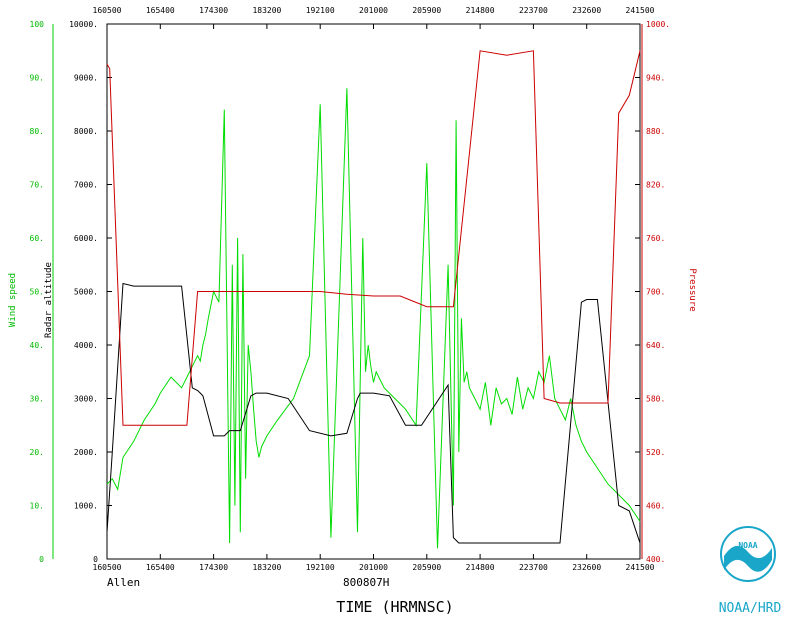 The height and width of the screenshot is (640, 800). Describe the element at coordinates (266, 567) in the screenshot. I see `x-tick-label-bottom: 183200` at that location.